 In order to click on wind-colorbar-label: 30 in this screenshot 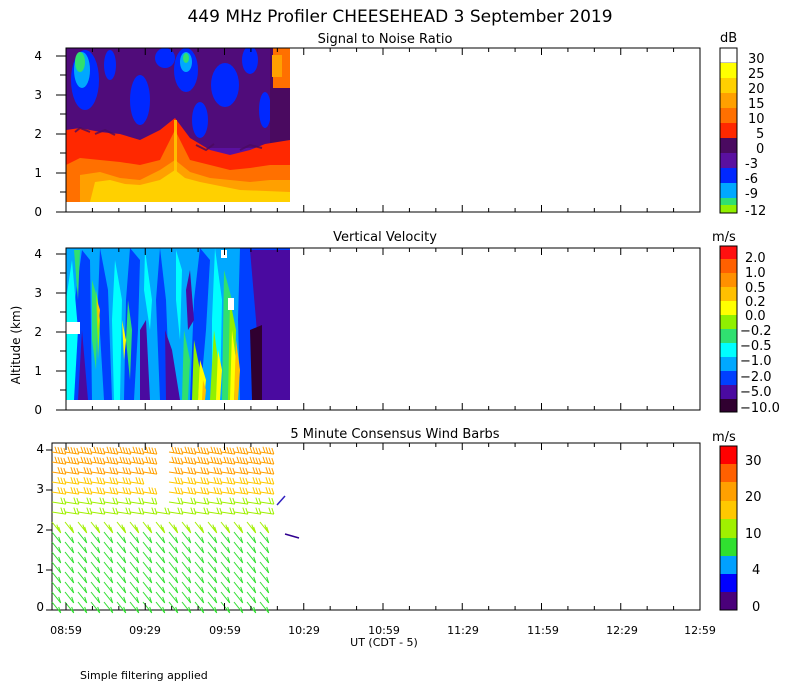, I will do `click(753, 461)`.